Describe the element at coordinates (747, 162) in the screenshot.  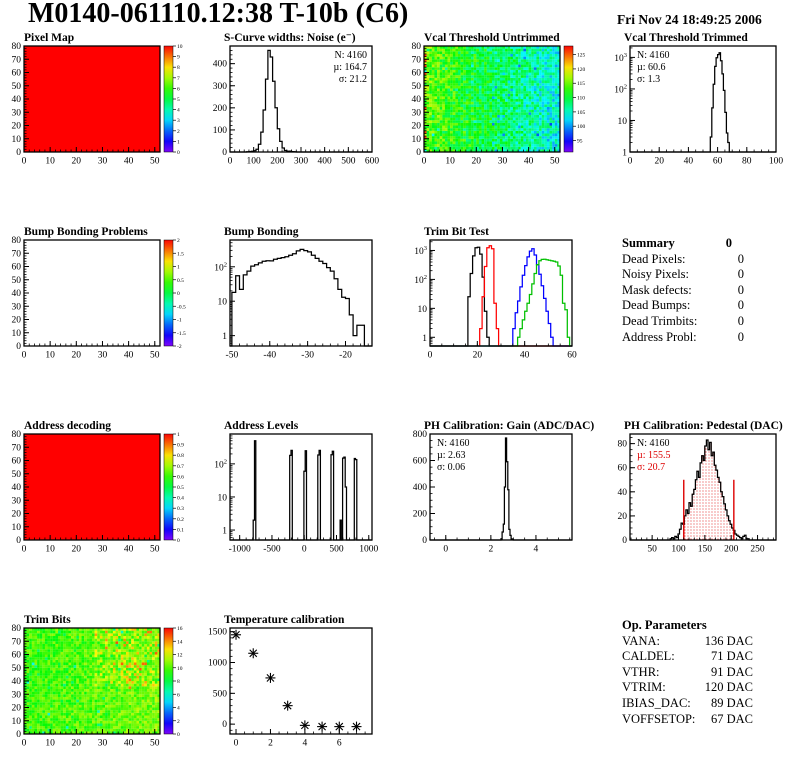
I see `svg-text: 80` at that location.